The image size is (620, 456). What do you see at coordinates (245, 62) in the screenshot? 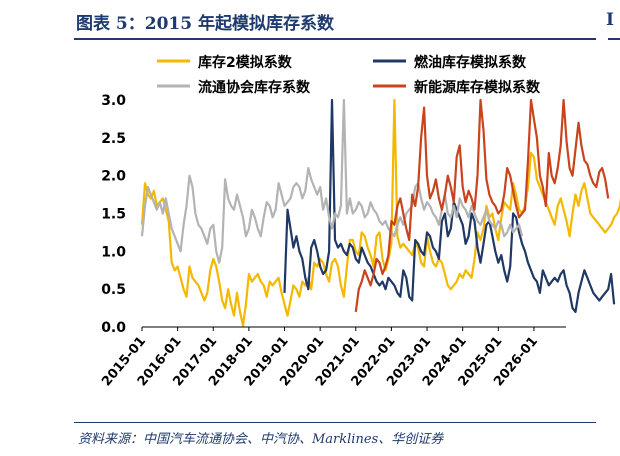
I see `legend-label: 库存2模拟系数` at bounding box center [245, 62].